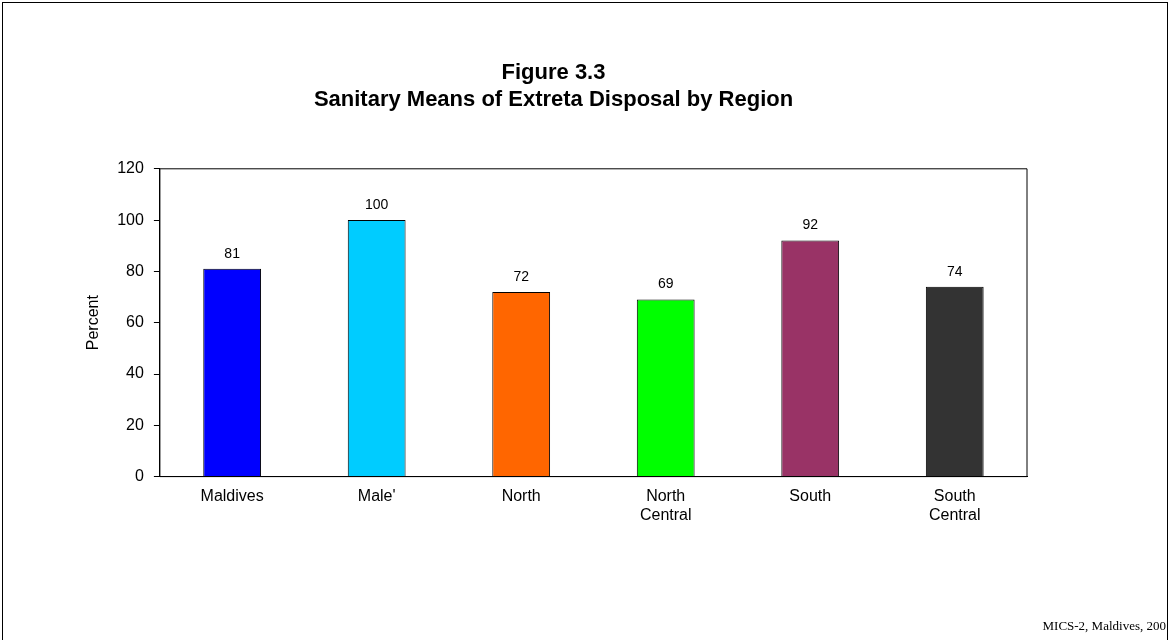 This screenshot has height=640, width=1172. What do you see at coordinates (135, 322) in the screenshot?
I see `y-tick-label: 60` at bounding box center [135, 322].